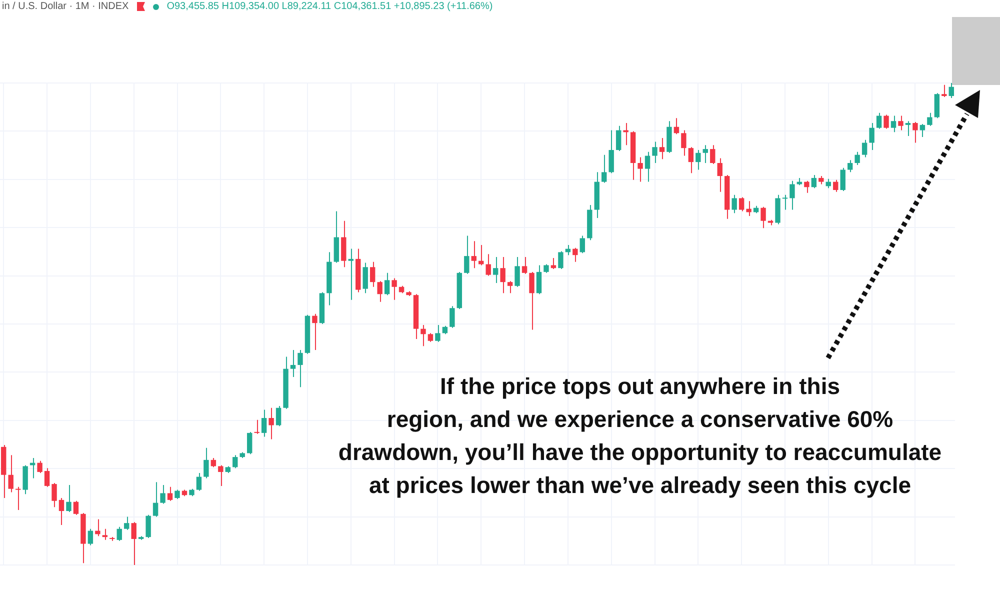  What do you see at coordinates (329, 6) in the screenshot?
I see `text: O93,455.85 H109,354.00 L89,224.11 C104,361.51 +10,895.23 (+11.66%)` at bounding box center [329, 6].